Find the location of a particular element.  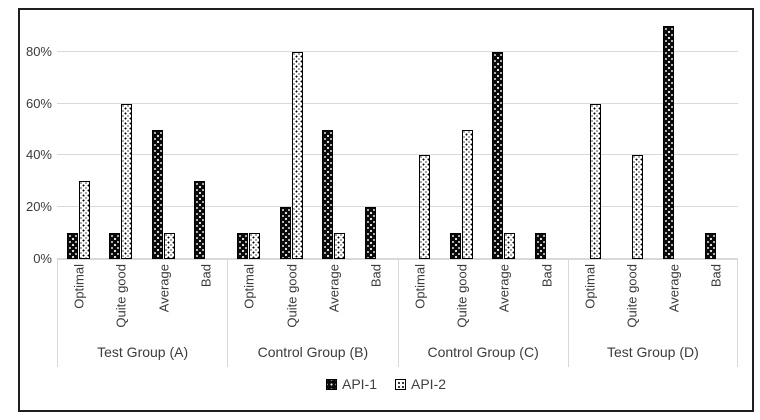

bar-api-1-control-group-b-bad is located at coordinates (370, 233).